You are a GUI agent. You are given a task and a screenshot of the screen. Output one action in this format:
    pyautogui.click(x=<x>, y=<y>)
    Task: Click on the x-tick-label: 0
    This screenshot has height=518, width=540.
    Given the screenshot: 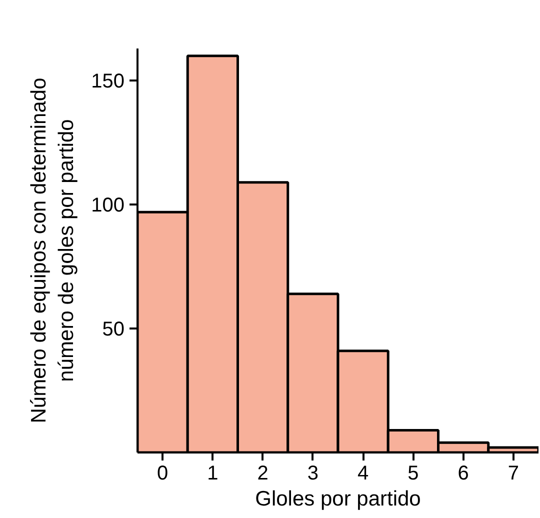 What is the action you would take?
    pyautogui.click(x=162, y=473)
    